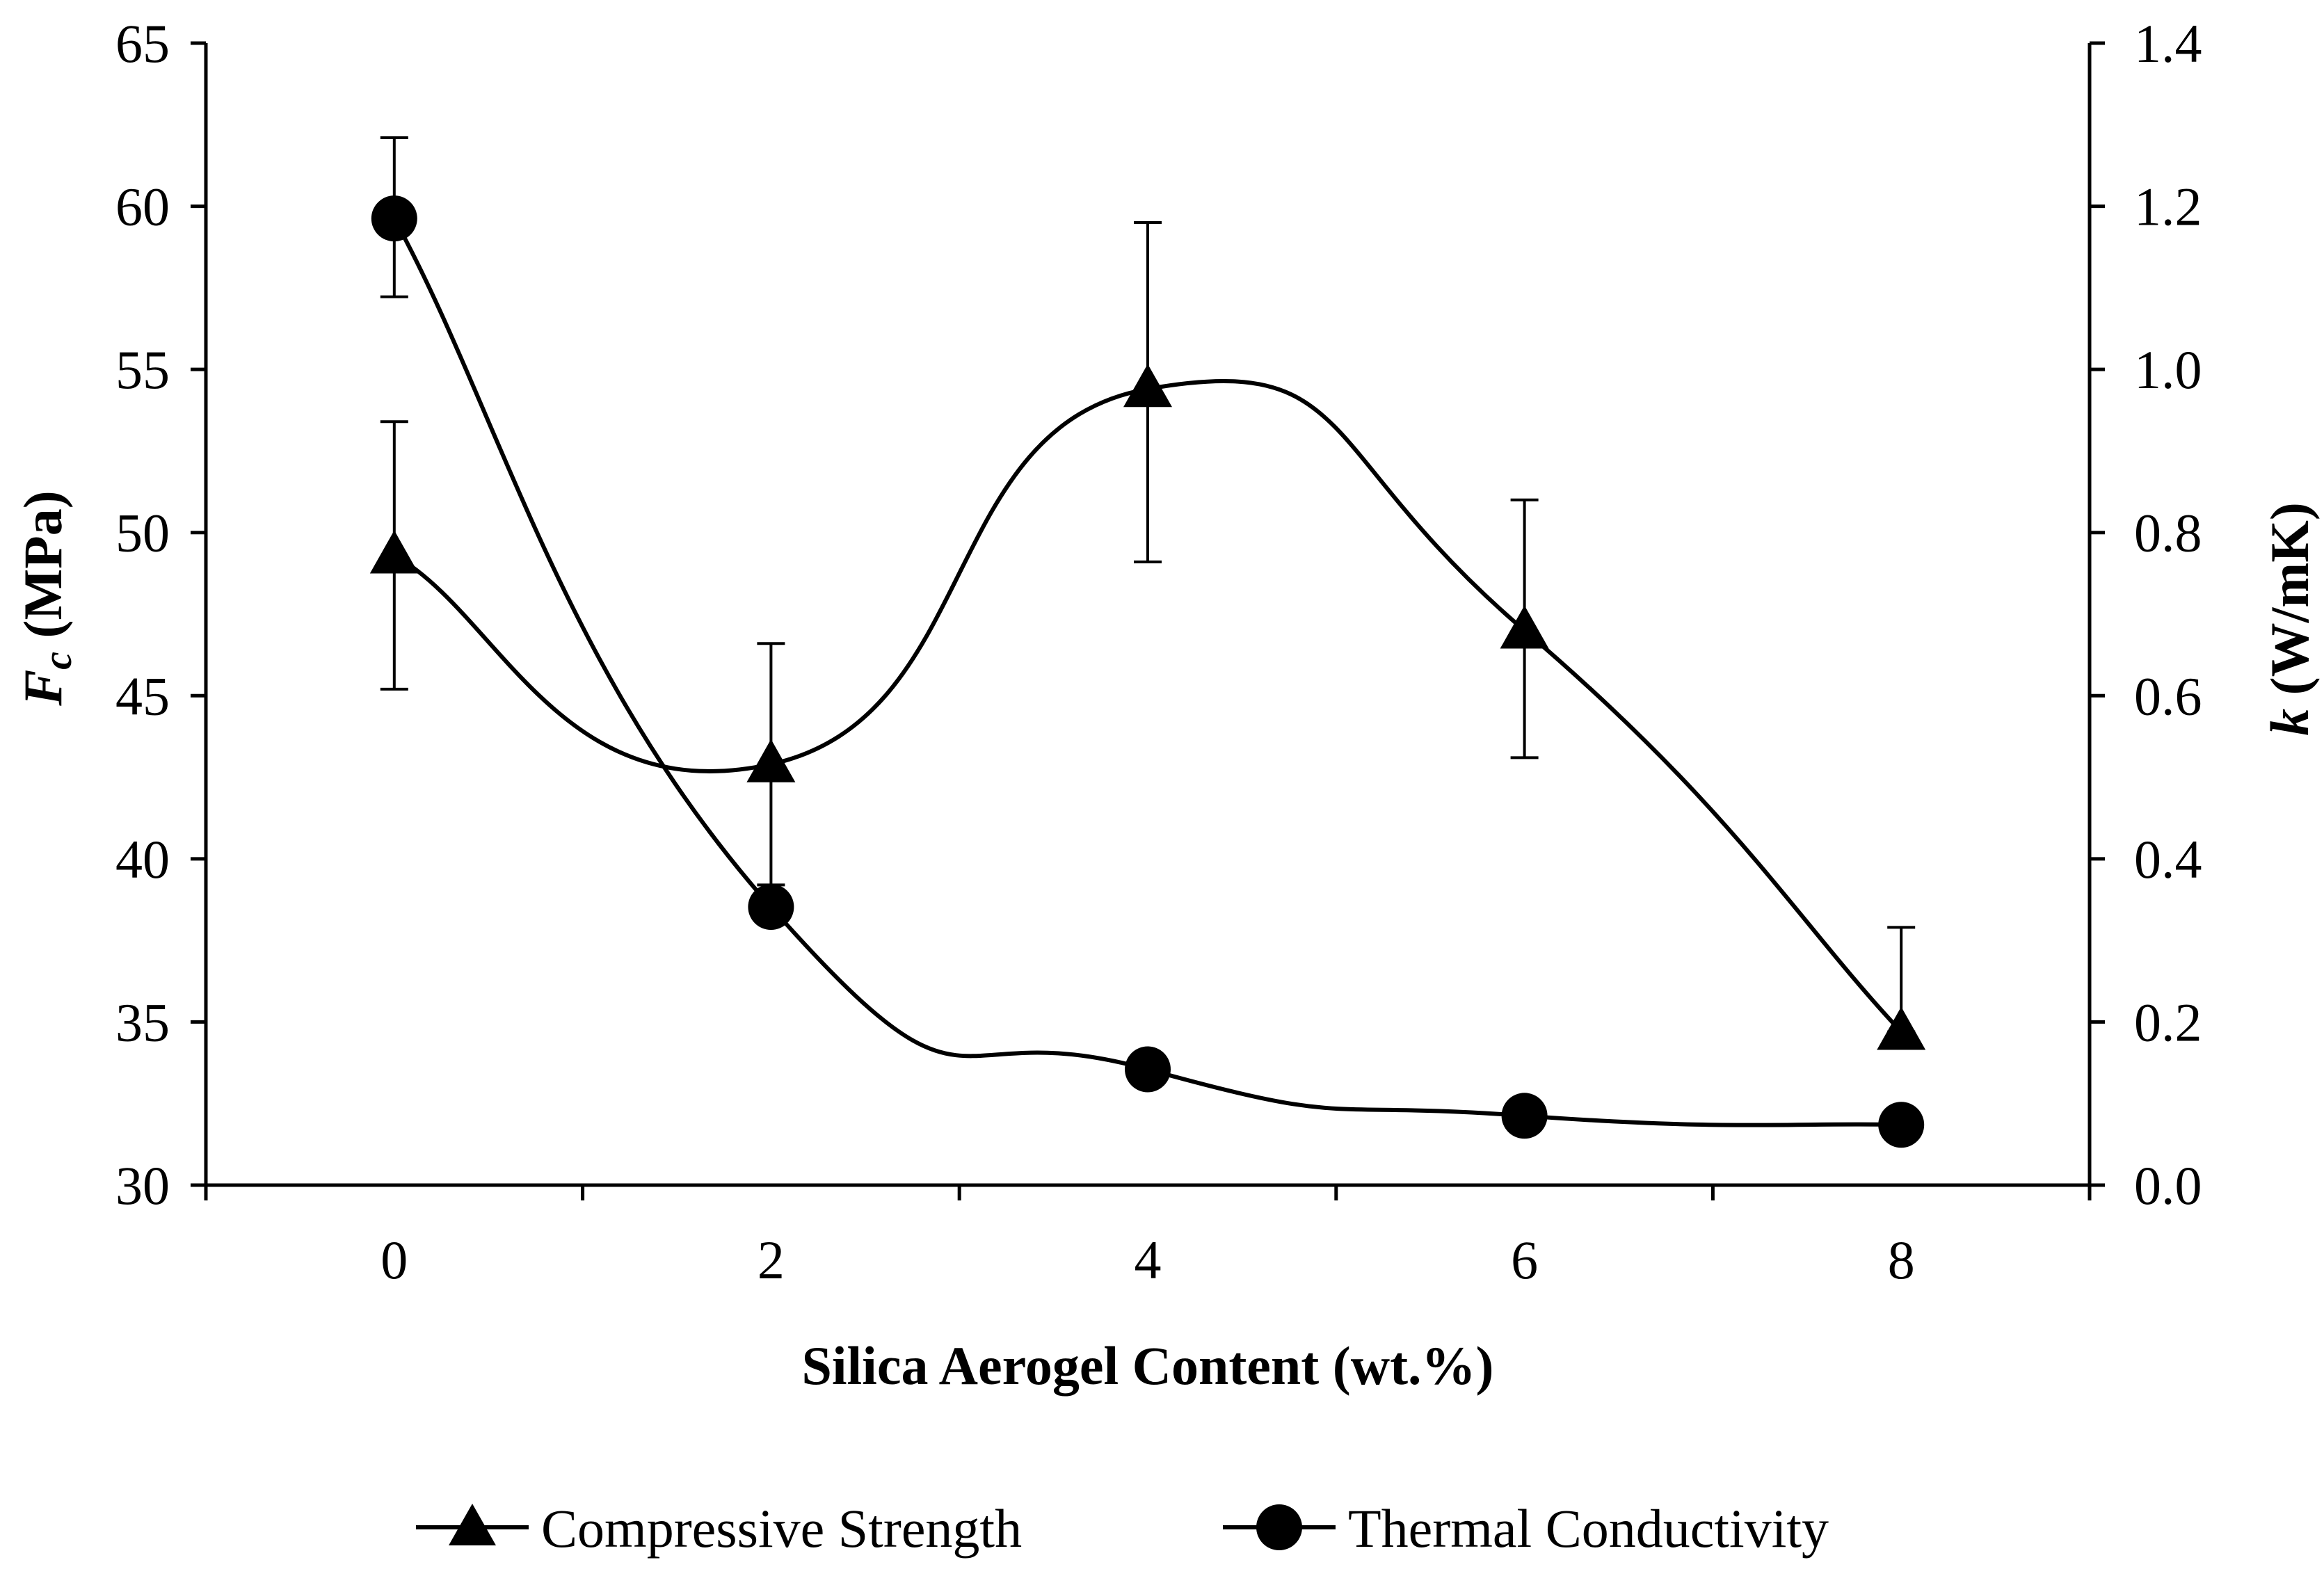 This screenshot has height=1576, width=2324. Describe the element at coordinates (142, 696) in the screenshot. I see `left-y-tick-label: 45` at that location.